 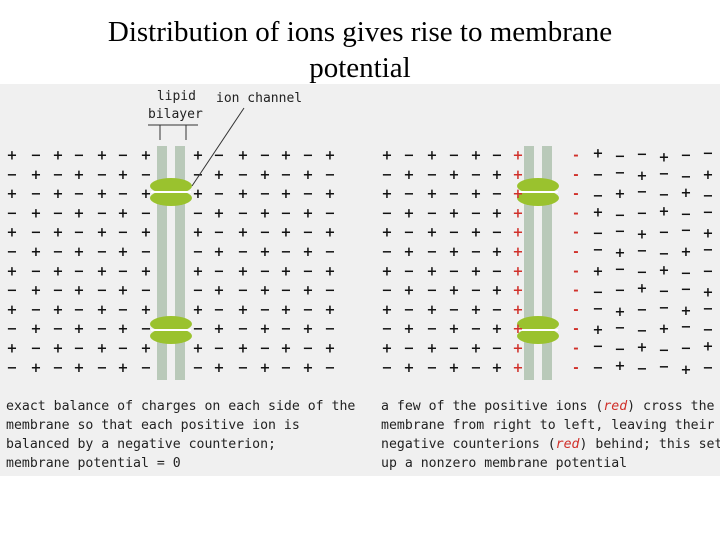 I want to click on left-membrane-channel-1-pore, so click(x=171, y=192).